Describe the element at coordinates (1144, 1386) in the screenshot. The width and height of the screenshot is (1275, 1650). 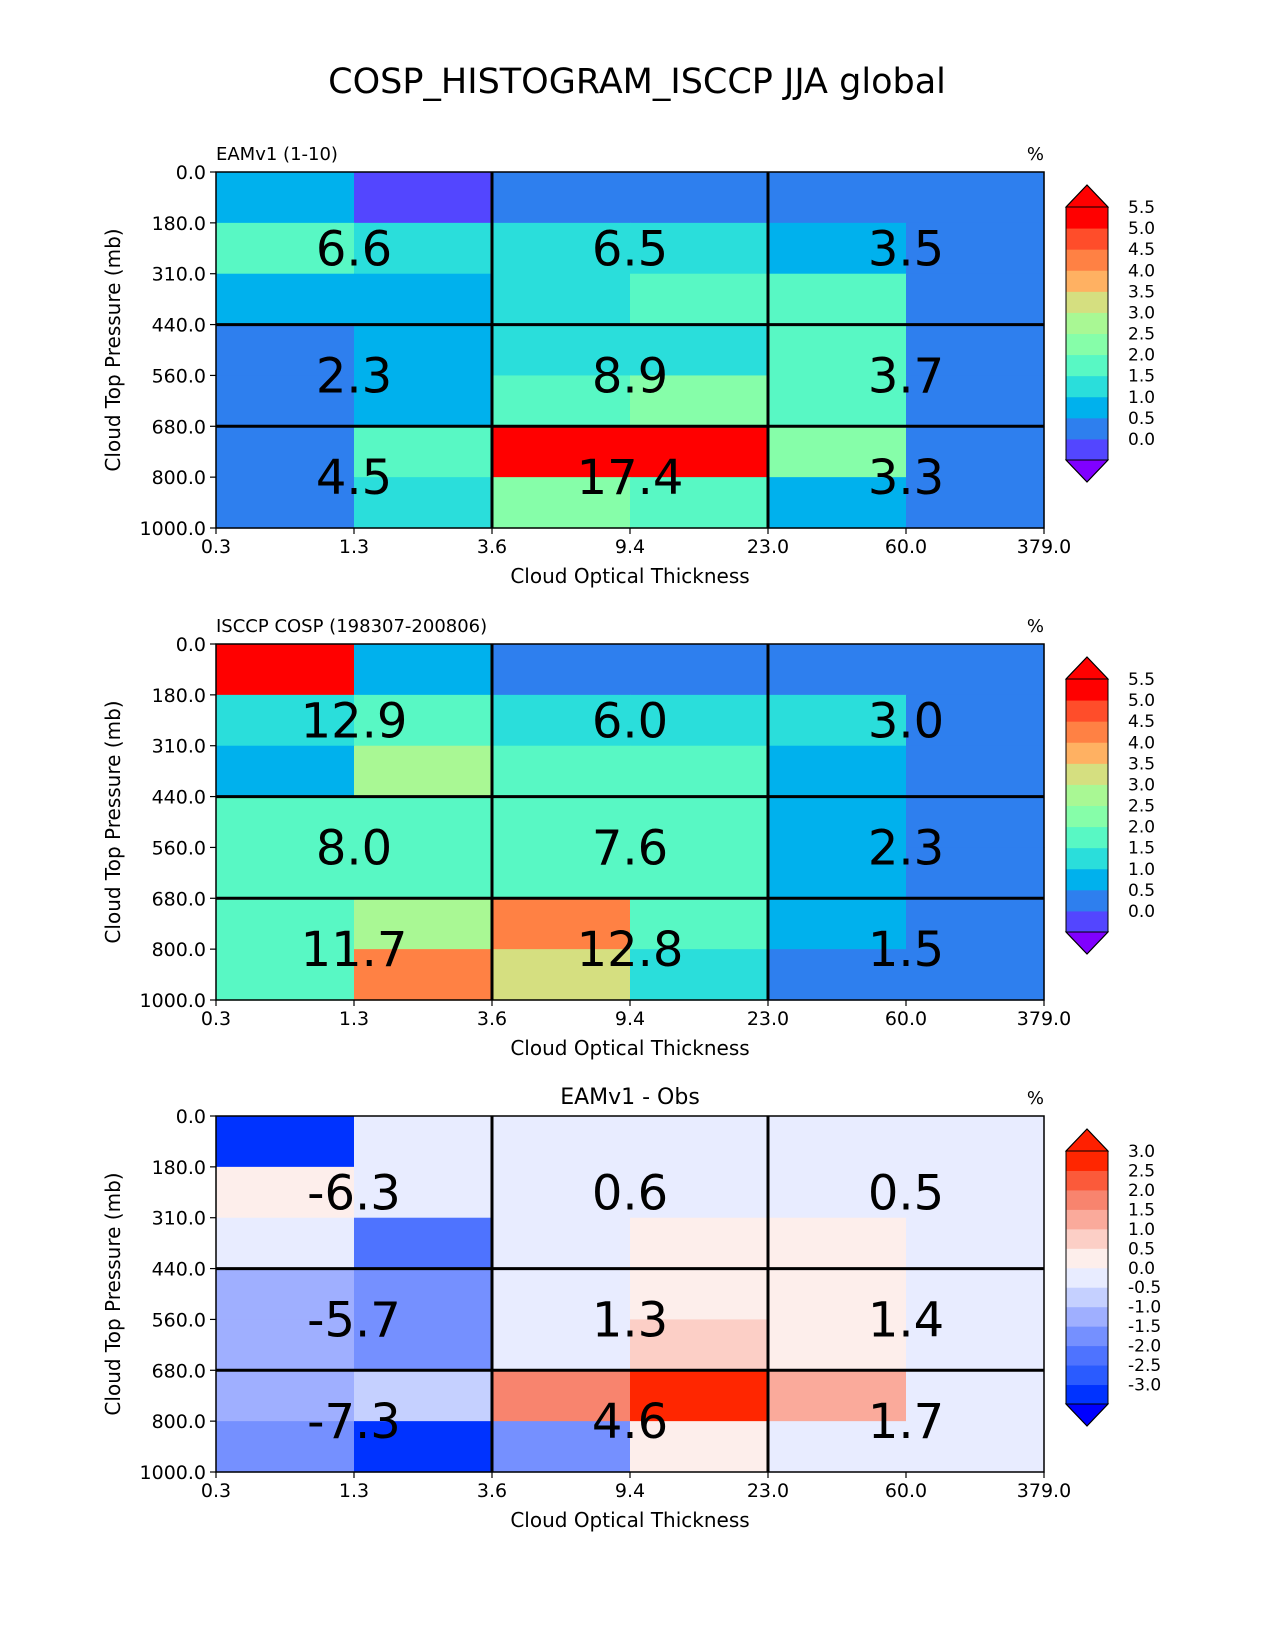
I see `colorbar-tick-label: -3.0` at that location.